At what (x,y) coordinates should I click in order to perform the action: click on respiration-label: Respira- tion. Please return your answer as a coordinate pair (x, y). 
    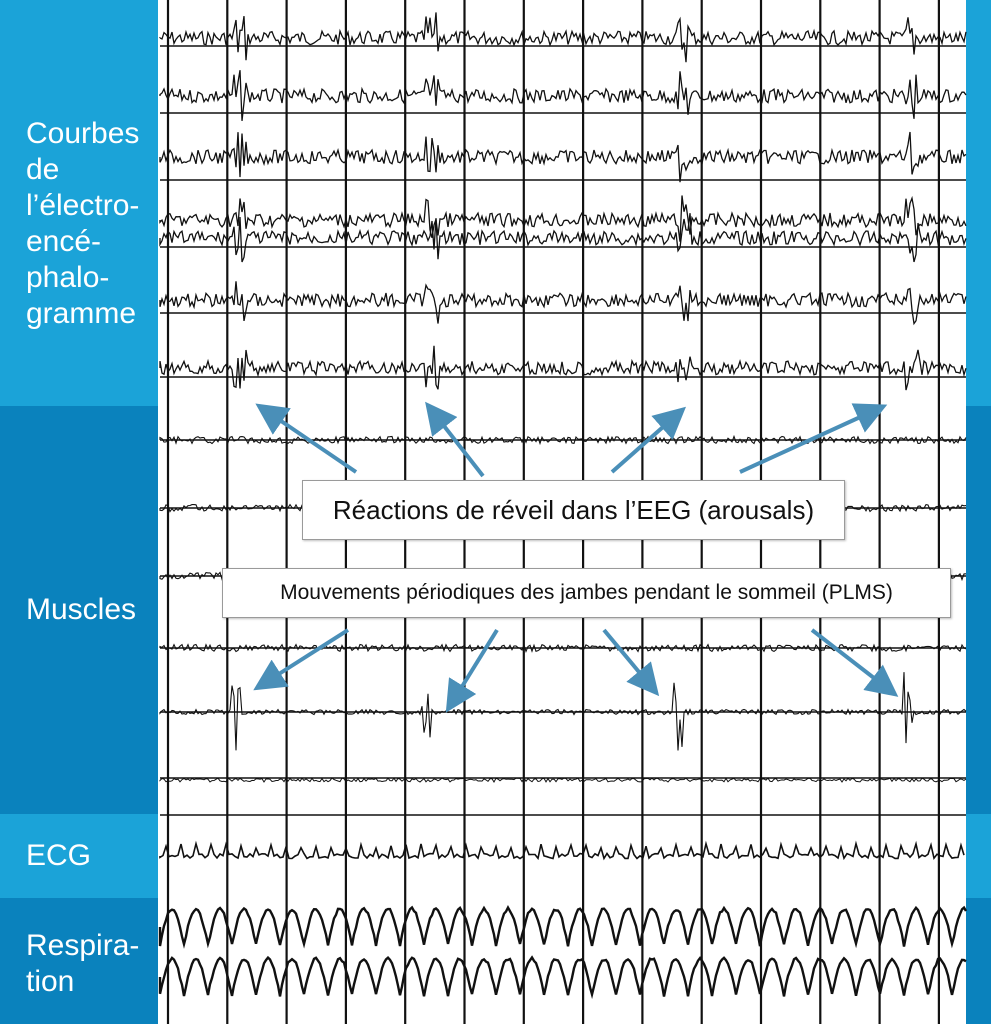
    Looking at the image, I should click on (82, 964).